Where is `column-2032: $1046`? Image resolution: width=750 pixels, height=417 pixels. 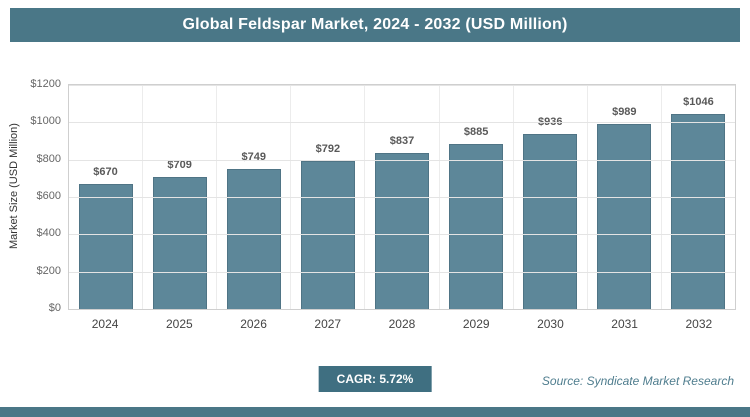 column-2032: $1046 is located at coordinates (698, 197).